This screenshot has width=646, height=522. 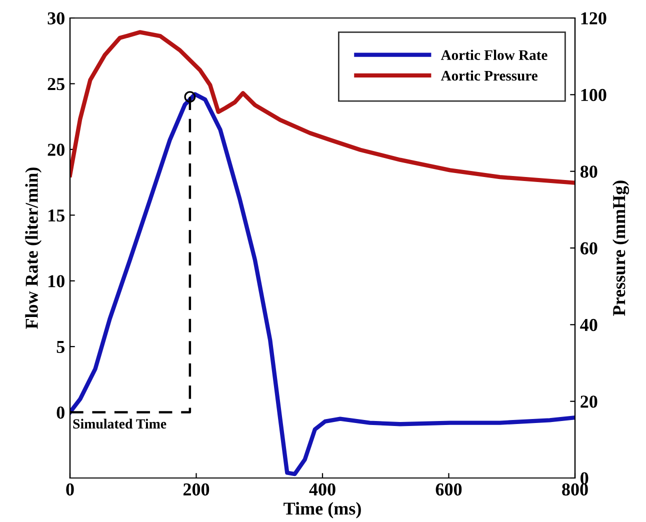 What do you see at coordinates (489, 75) in the screenshot?
I see `legend-label: Aortic Pressure` at bounding box center [489, 75].